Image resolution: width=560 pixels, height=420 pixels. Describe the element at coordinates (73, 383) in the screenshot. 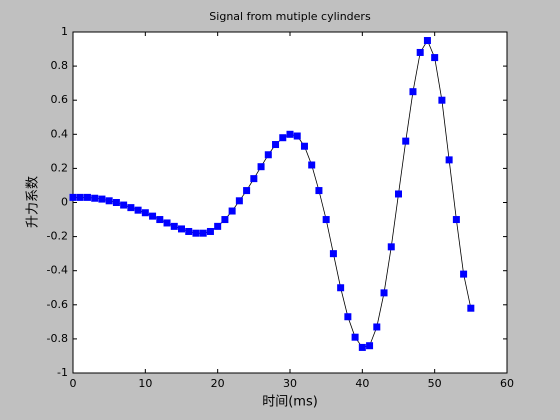

I see `x-tick-label: 0` at that location.